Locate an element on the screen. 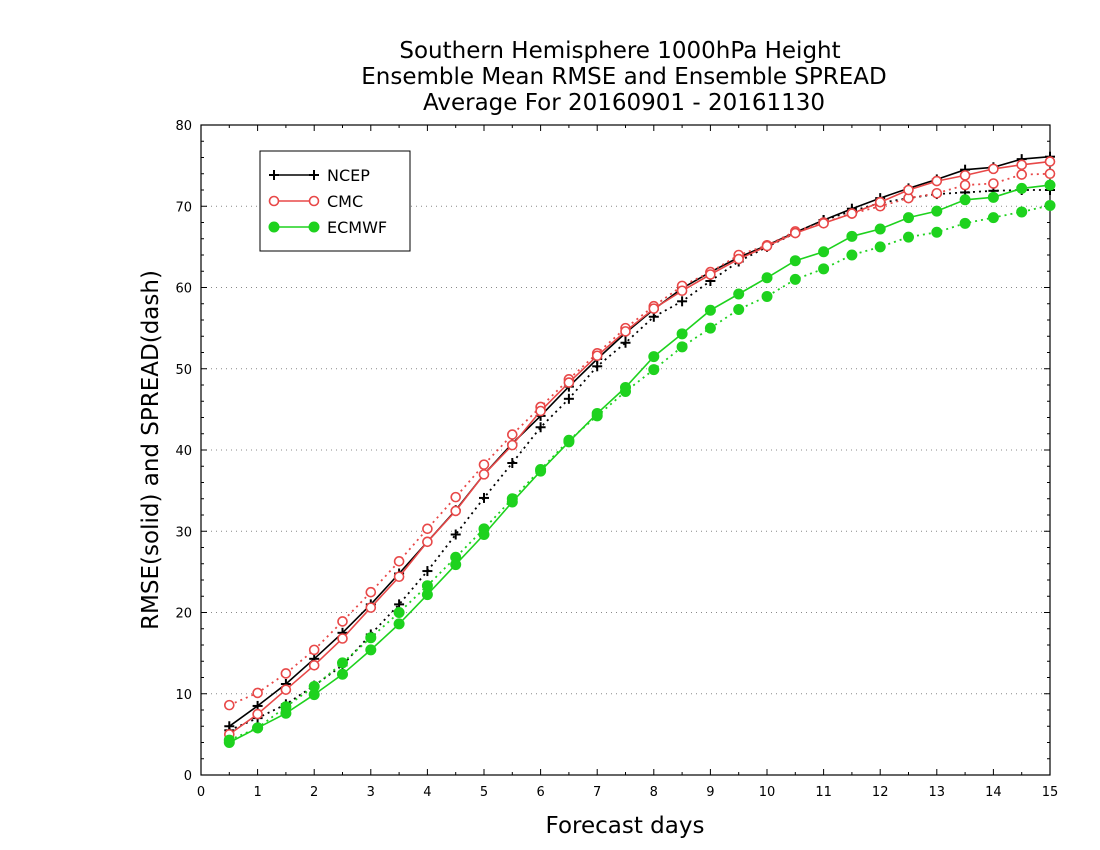 The image size is (1100, 850). legend: NCEP CMC ECMWF is located at coordinates (335, 201).